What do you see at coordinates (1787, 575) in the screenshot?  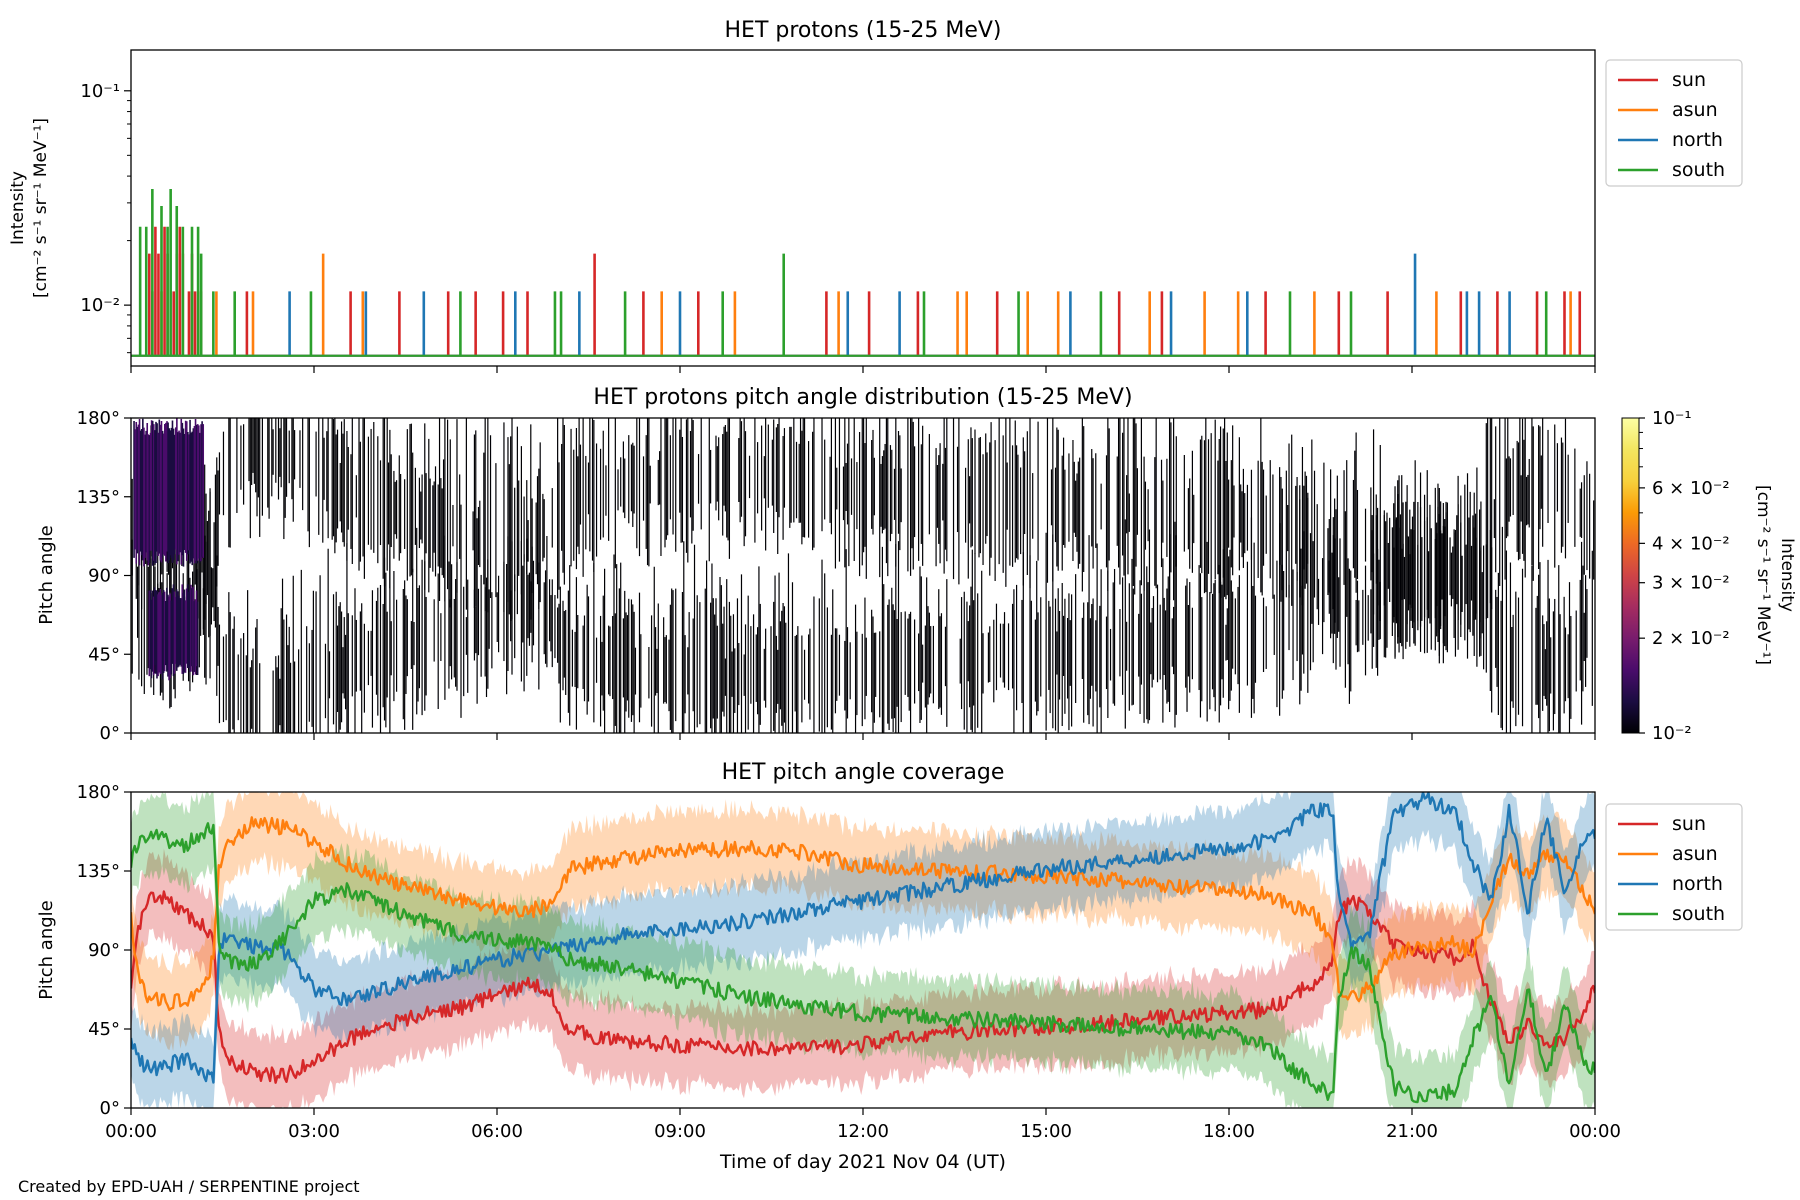 I see `colorbar-label-line1: Intensity` at bounding box center [1787, 575].